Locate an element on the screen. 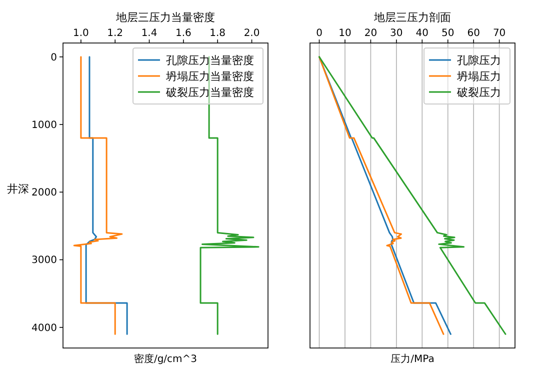  x-tick-label: 30 is located at coordinates (396, 33).